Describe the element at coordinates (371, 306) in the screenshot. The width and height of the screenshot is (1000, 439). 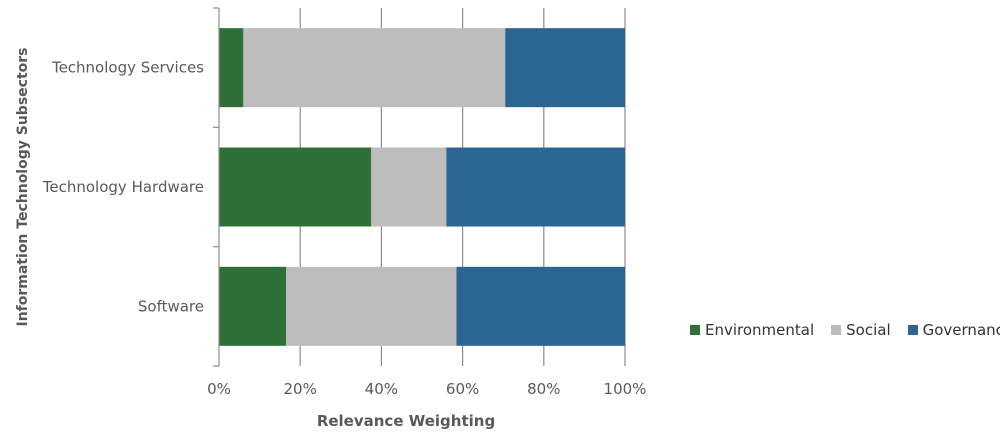
I see `bar-social-software` at that location.